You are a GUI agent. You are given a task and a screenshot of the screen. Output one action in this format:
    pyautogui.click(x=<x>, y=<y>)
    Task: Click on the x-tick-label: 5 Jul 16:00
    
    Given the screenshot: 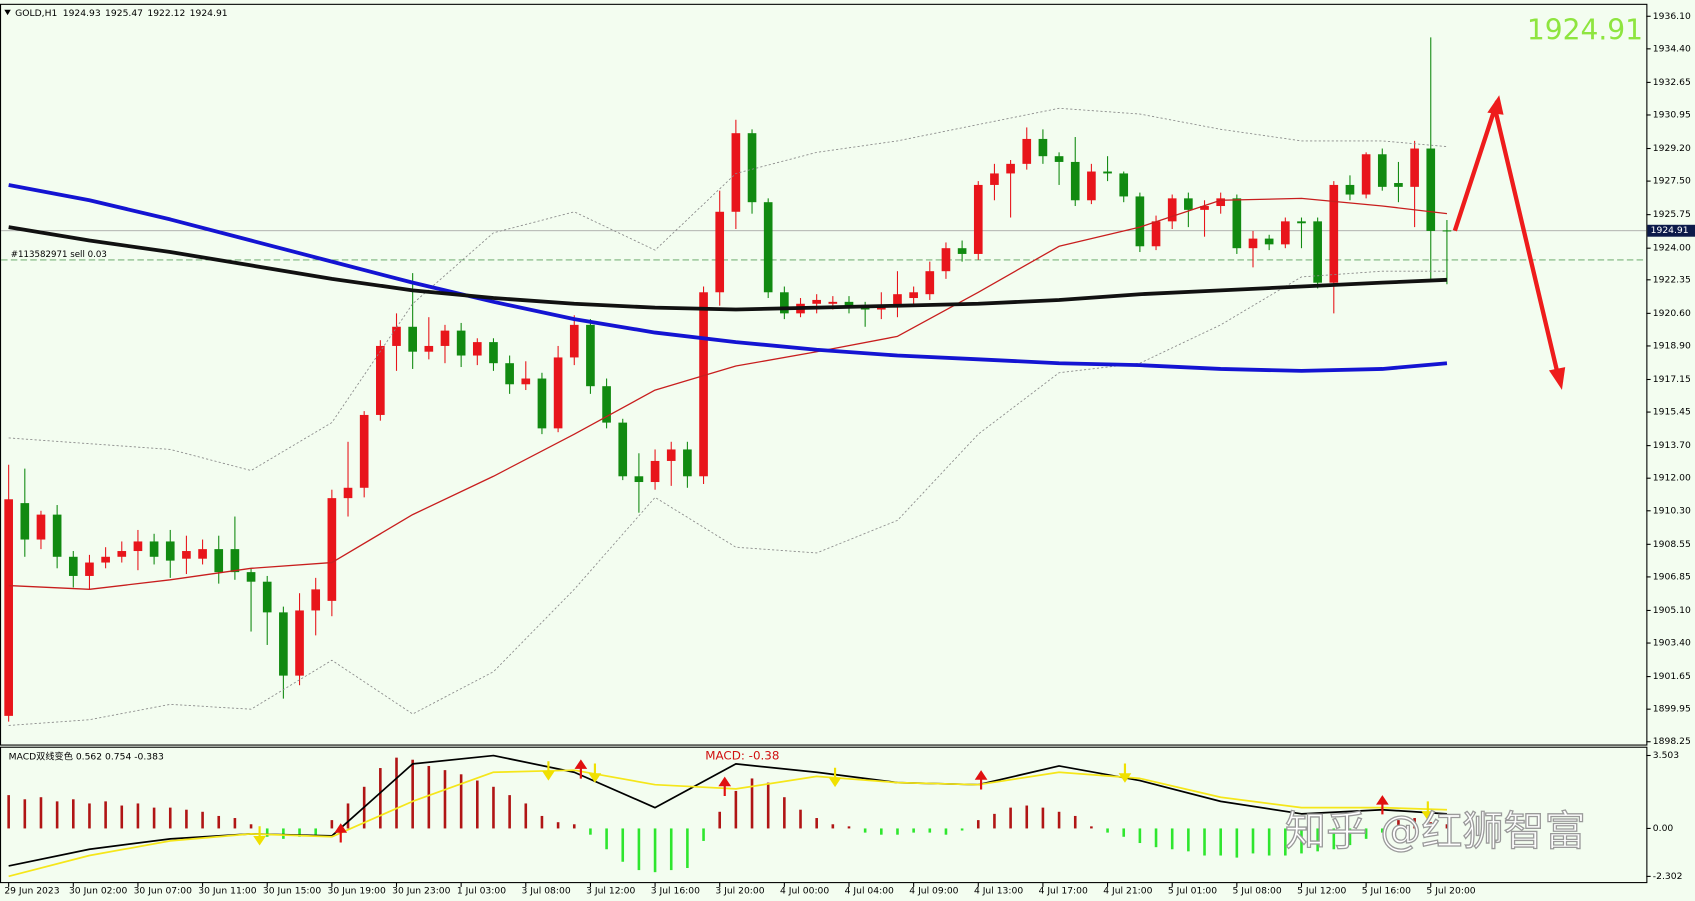 What is the action you would take?
    pyautogui.click(x=1386, y=891)
    